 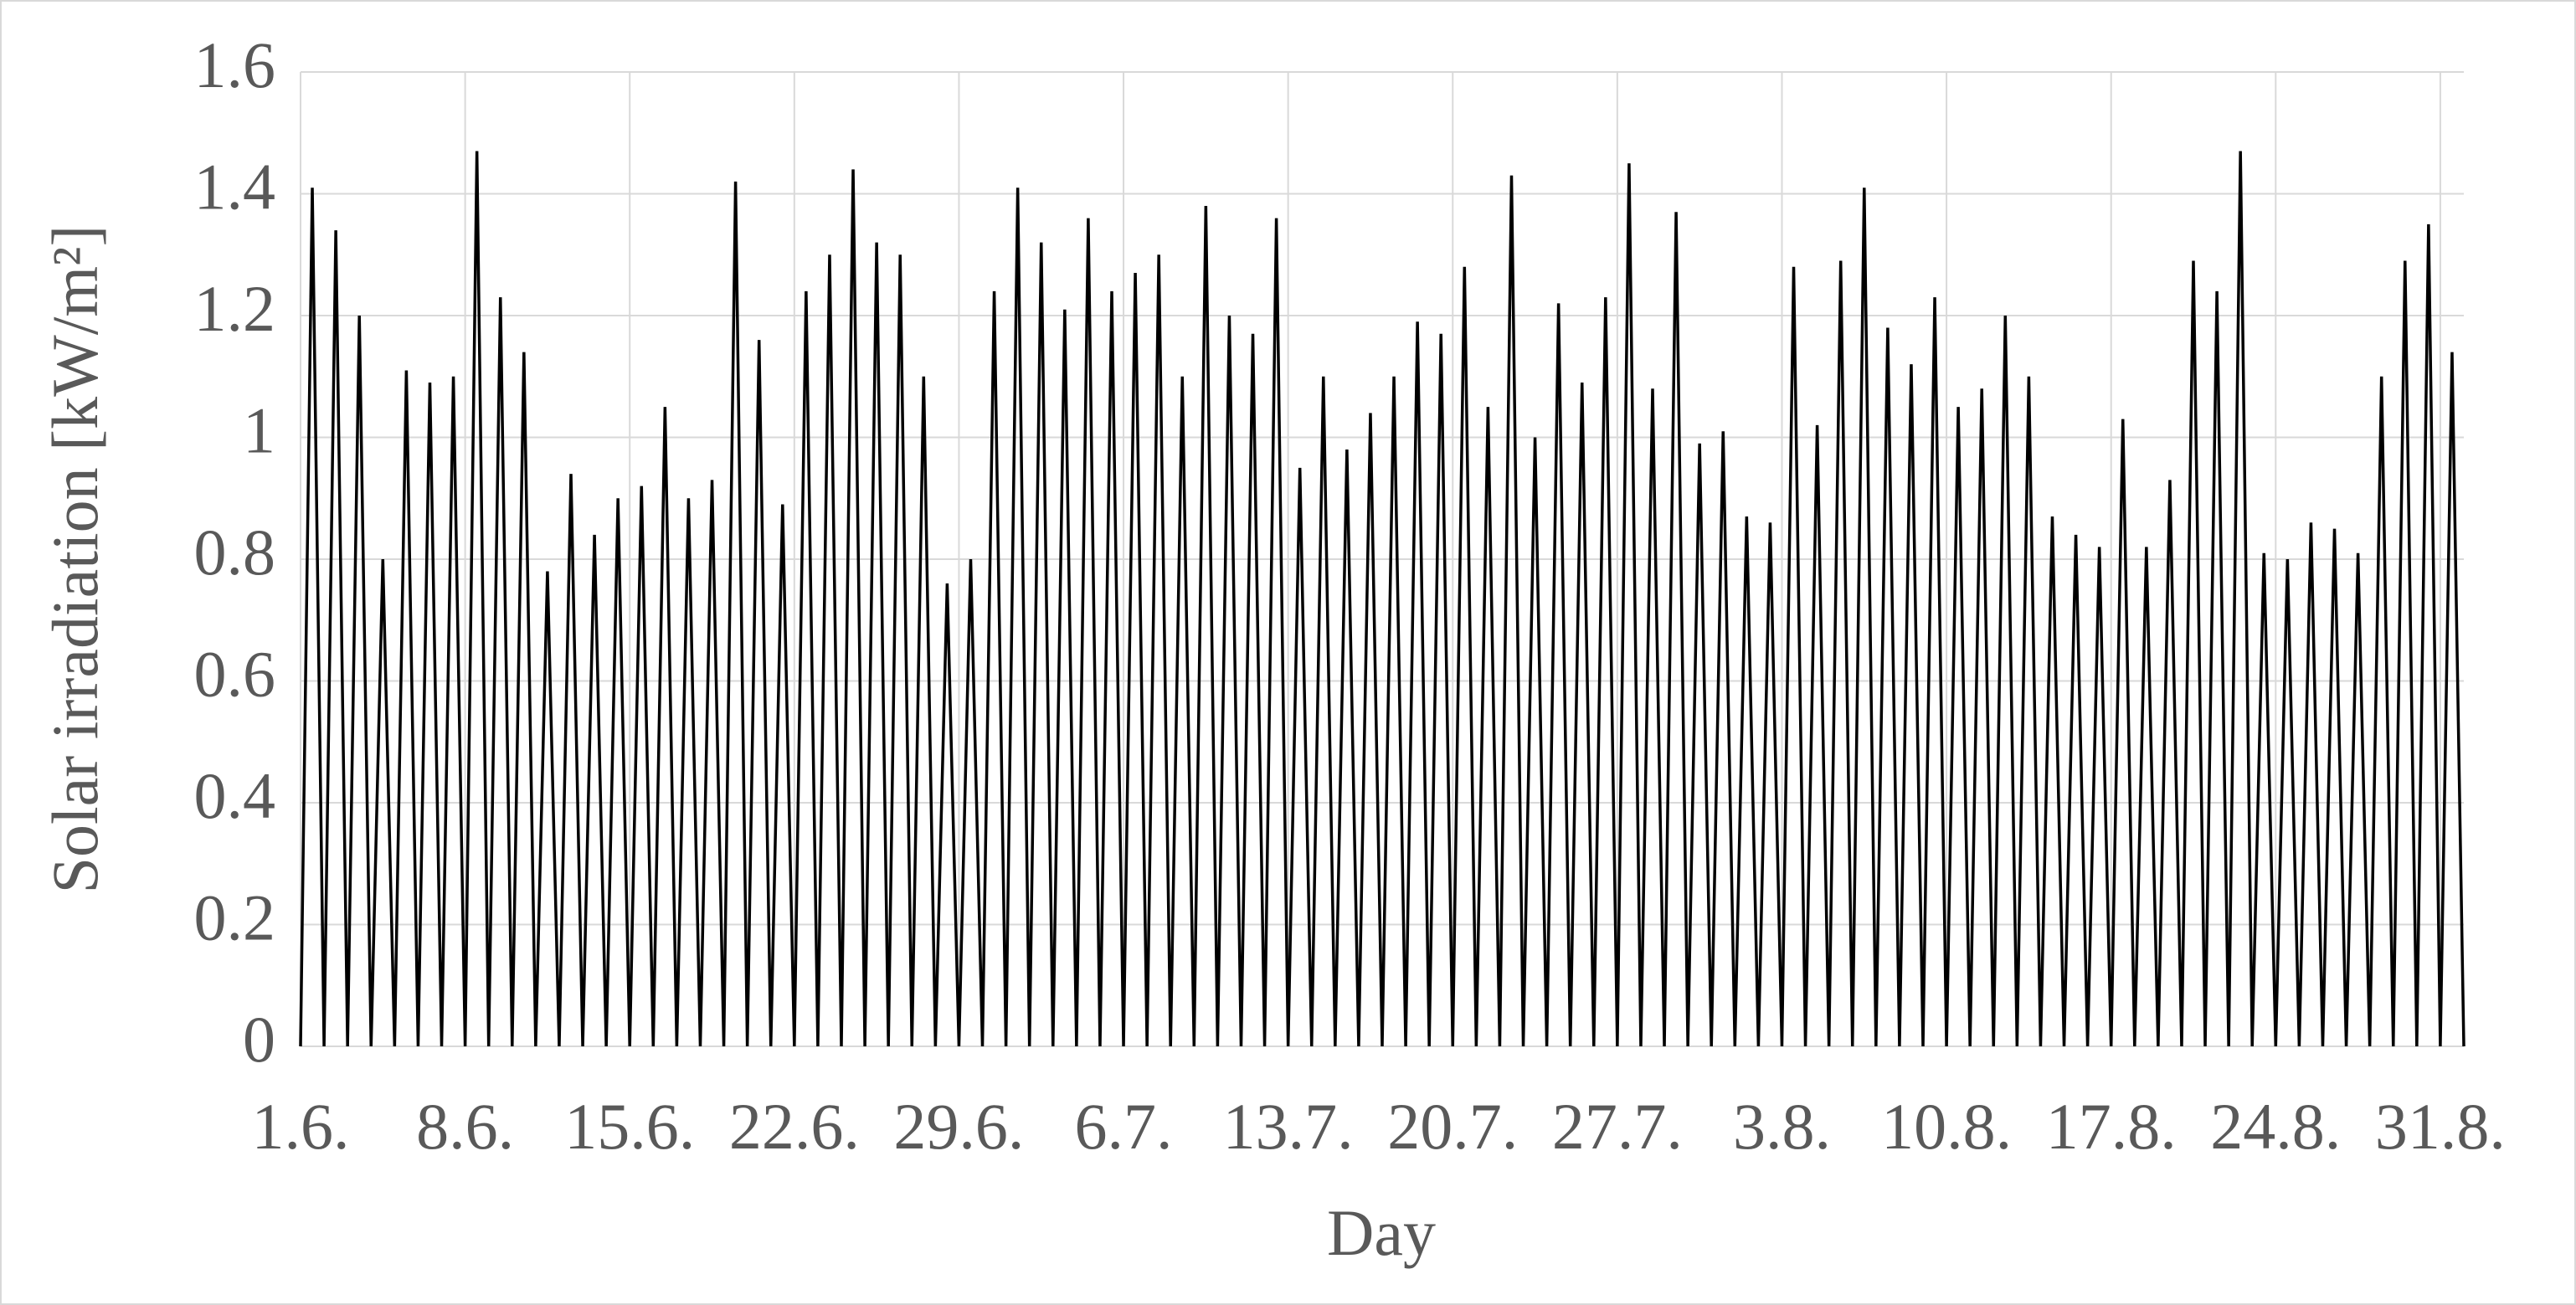 What do you see at coordinates (235, 673) in the screenshot?
I see `y-tick-label: 0.6` at bounding box center [235, 673].